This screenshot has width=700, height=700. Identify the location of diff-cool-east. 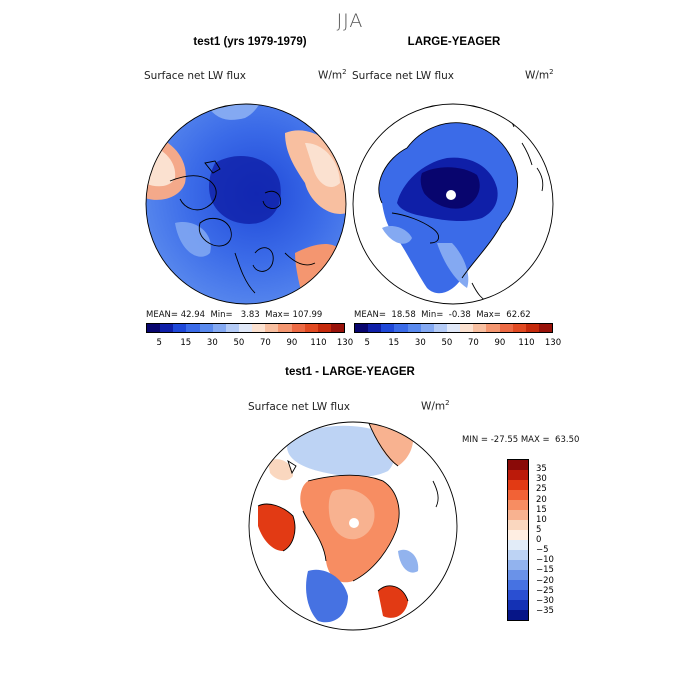
(408, 561).